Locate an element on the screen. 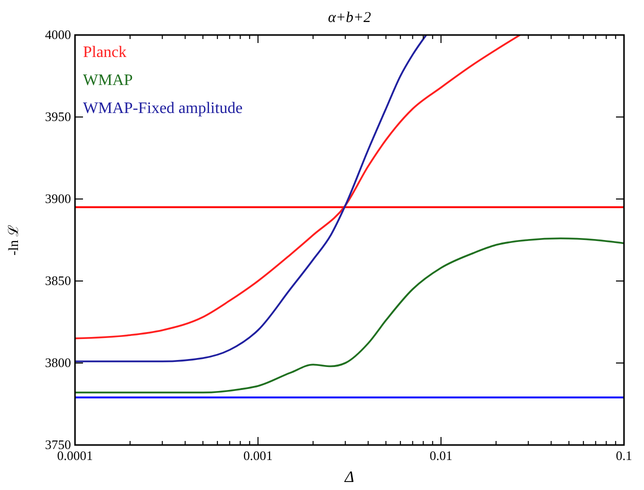 This screenshot has height=490, width=644. y-axis-title: -ln ℒ is located at coordinates (14, 240).